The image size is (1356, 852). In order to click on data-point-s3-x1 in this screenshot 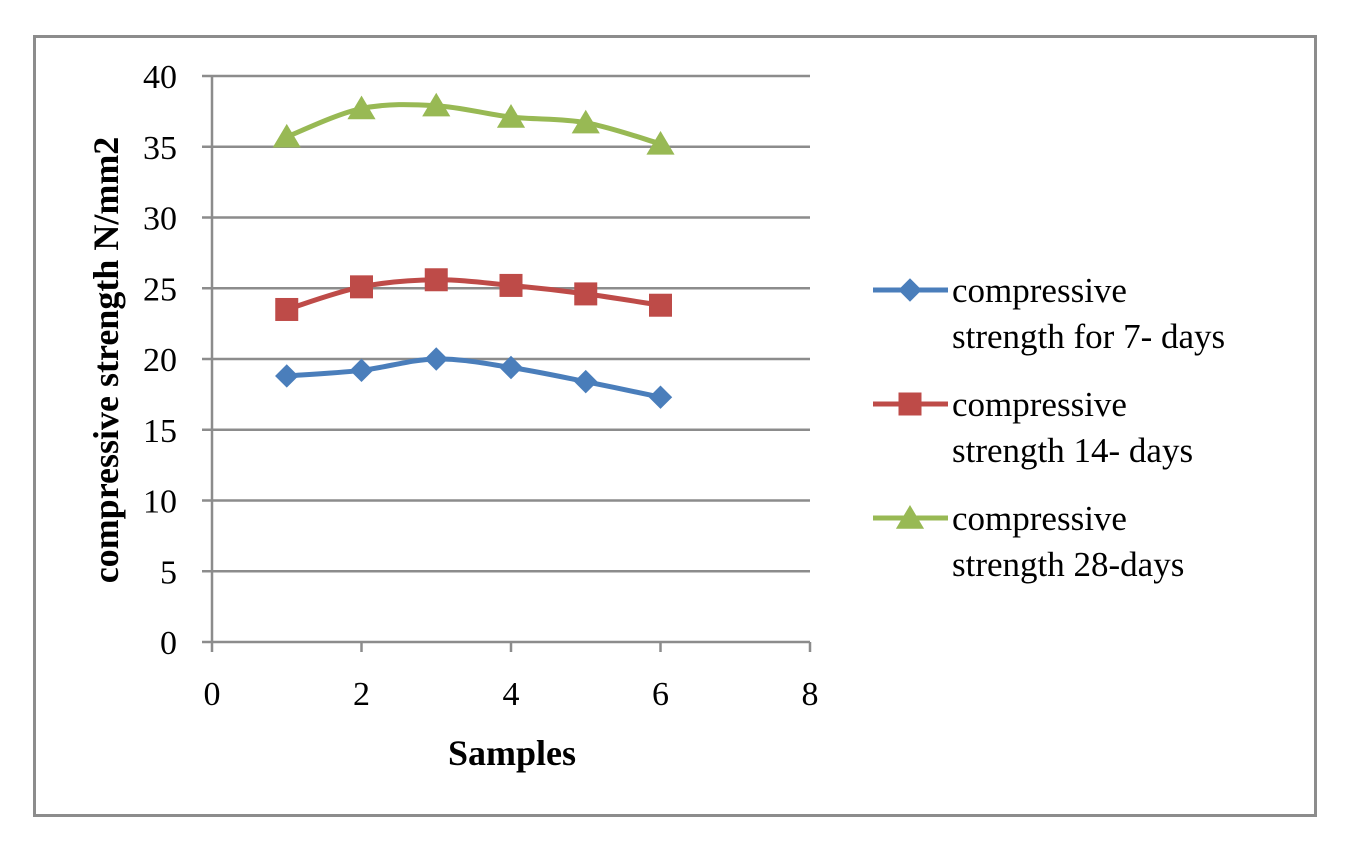, I will do `click(286, 135)`.